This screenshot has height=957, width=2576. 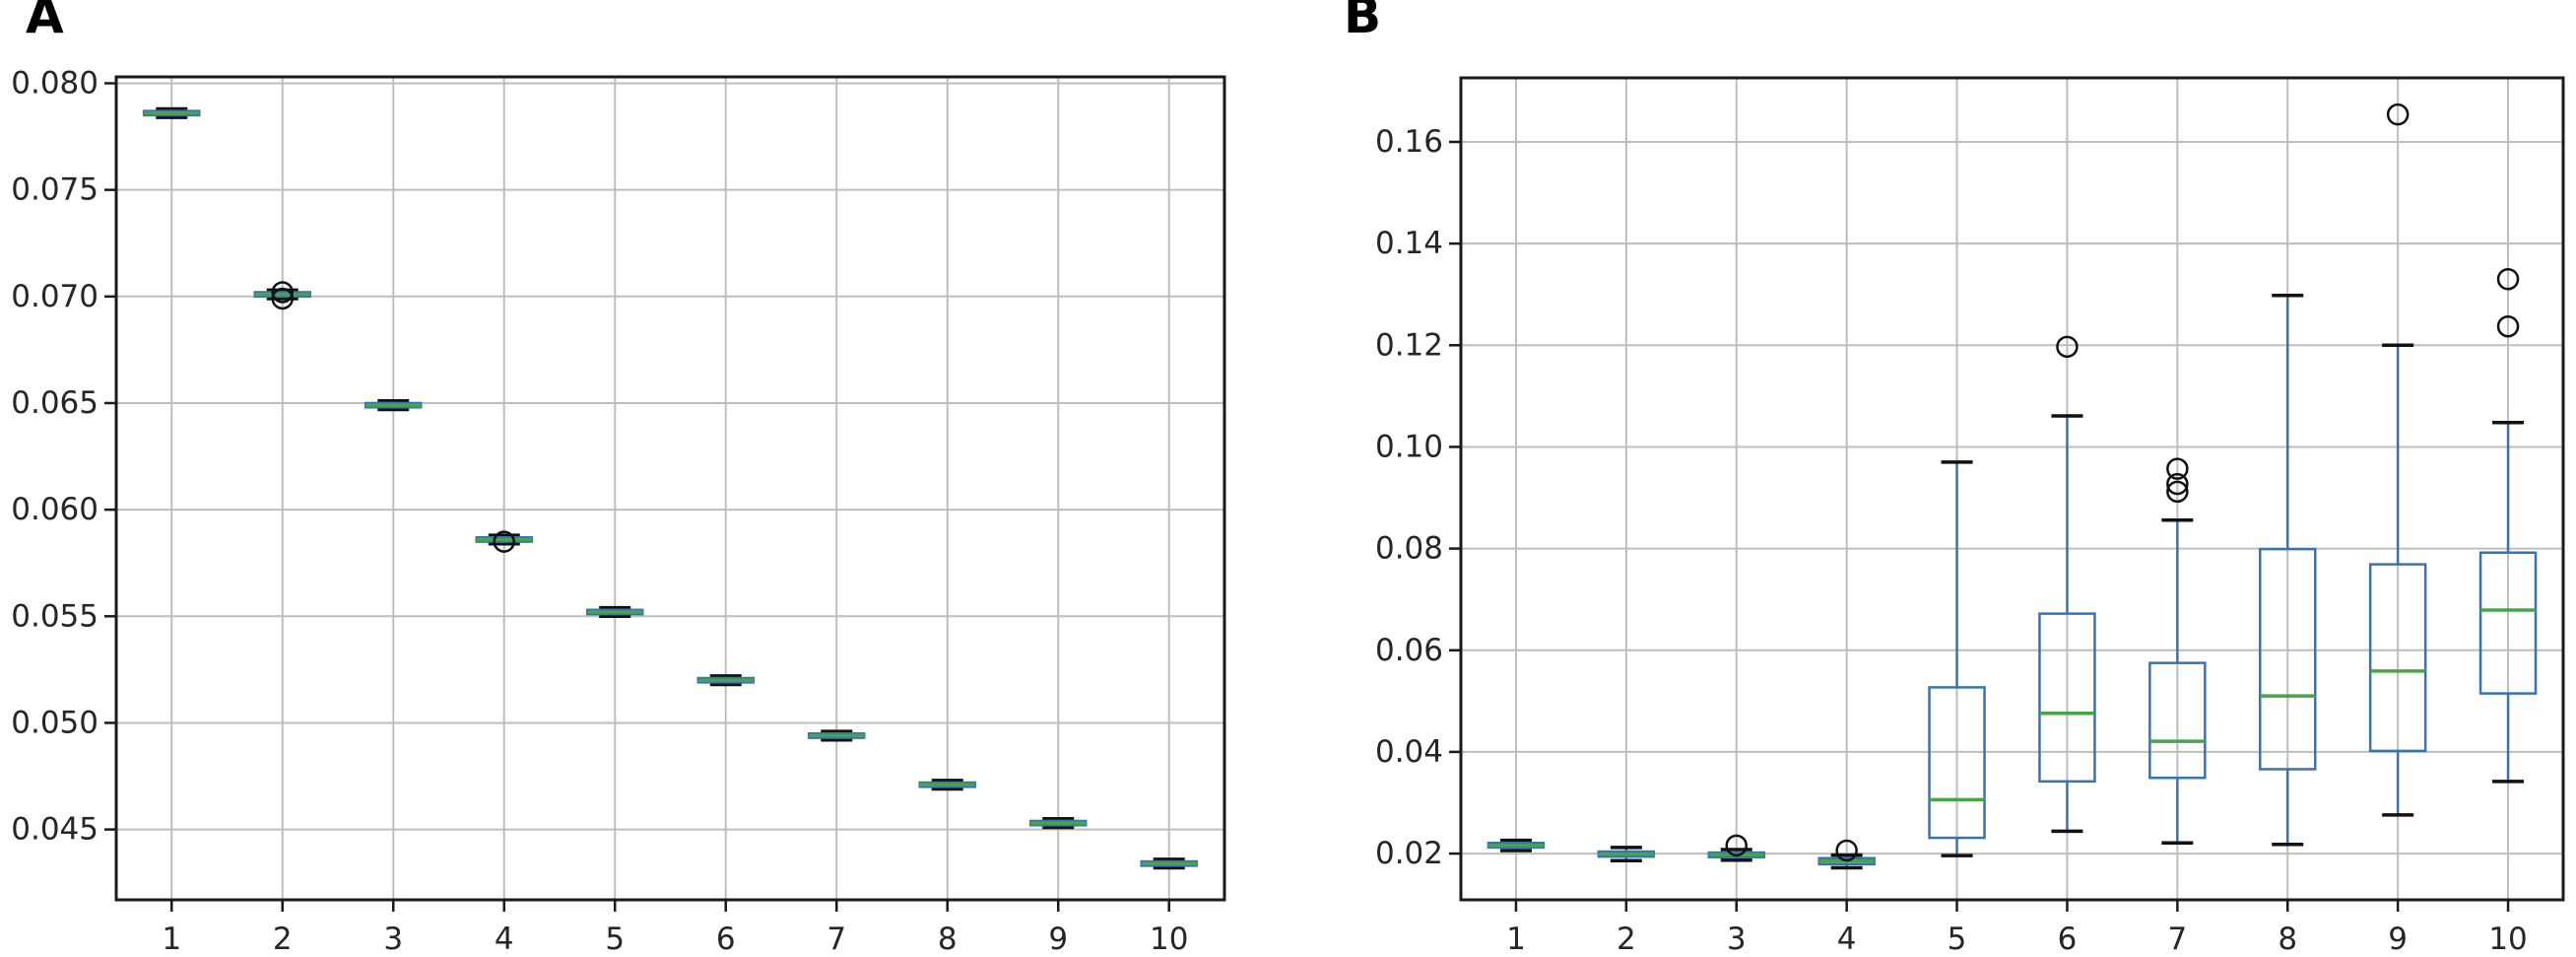 What do you see at coordinates (948, 940) in the screenshot?
I see `x-tick-label-A: 8` at bounding box center [948, 940].